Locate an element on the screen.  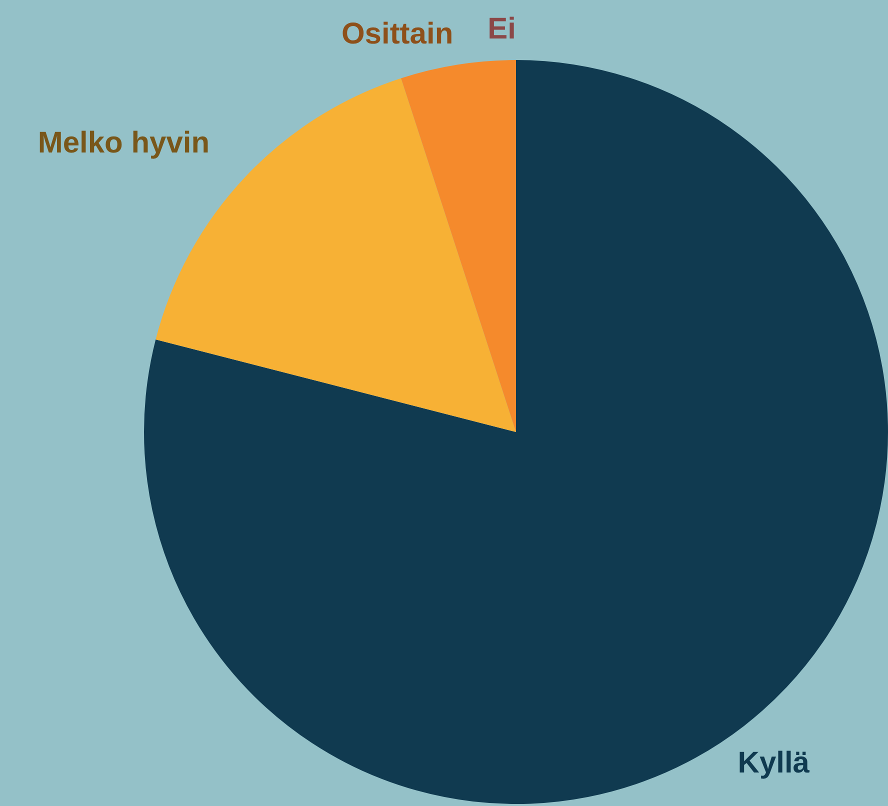
slice-label: Kyllä is located at coordinates (774, 763).